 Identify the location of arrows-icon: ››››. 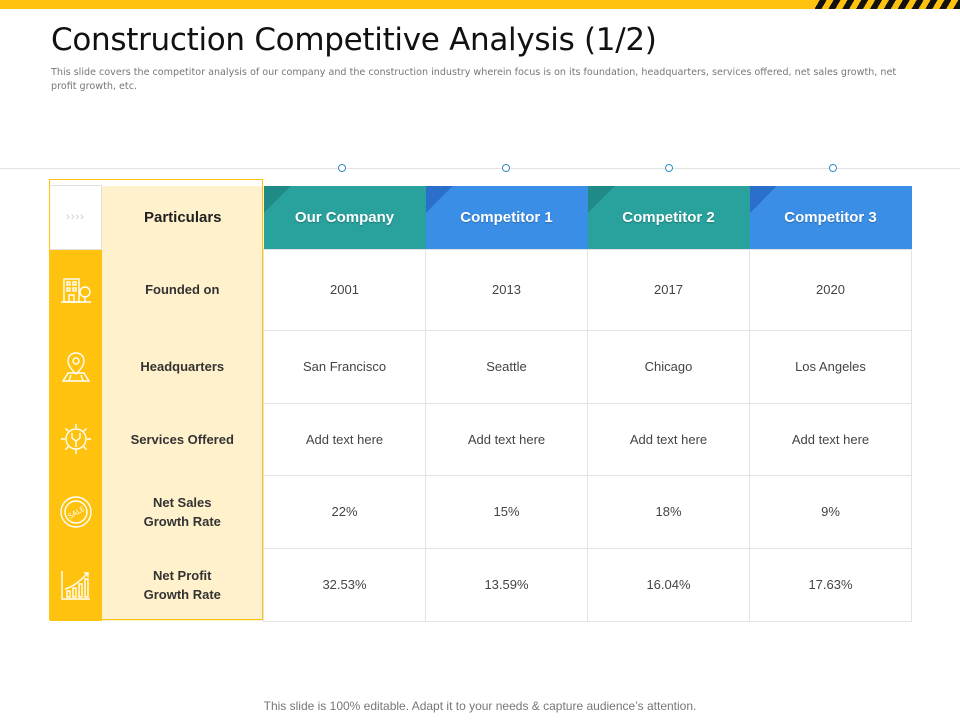
(75, 217).